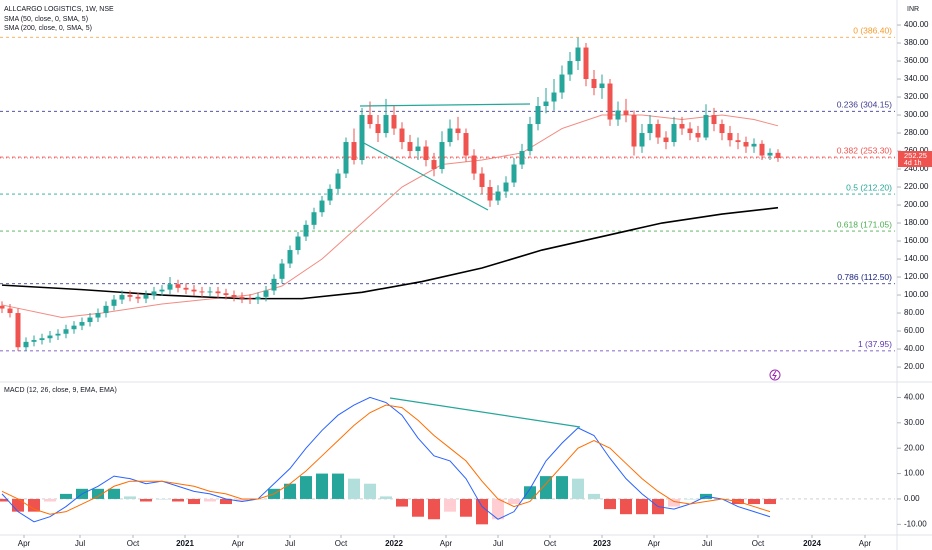 Image resolution: width=932 pixels, height=550 pixels. I want to click on fib-label: 0 (386.40), so click(872, 31).